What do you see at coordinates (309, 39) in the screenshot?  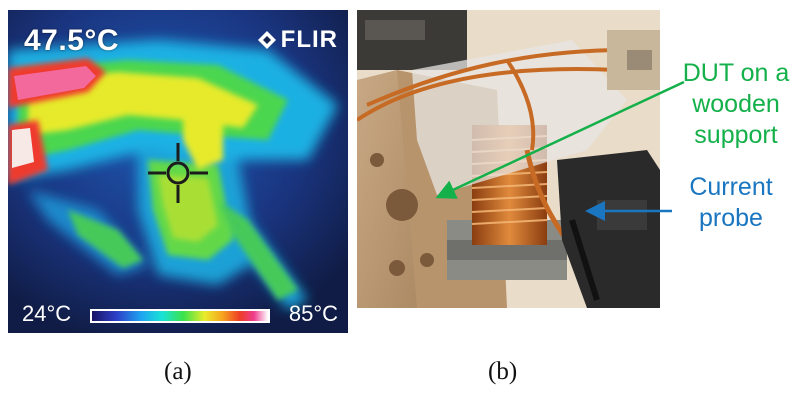 I see `brand-name: FLIR` at bounding box center [309, 39].